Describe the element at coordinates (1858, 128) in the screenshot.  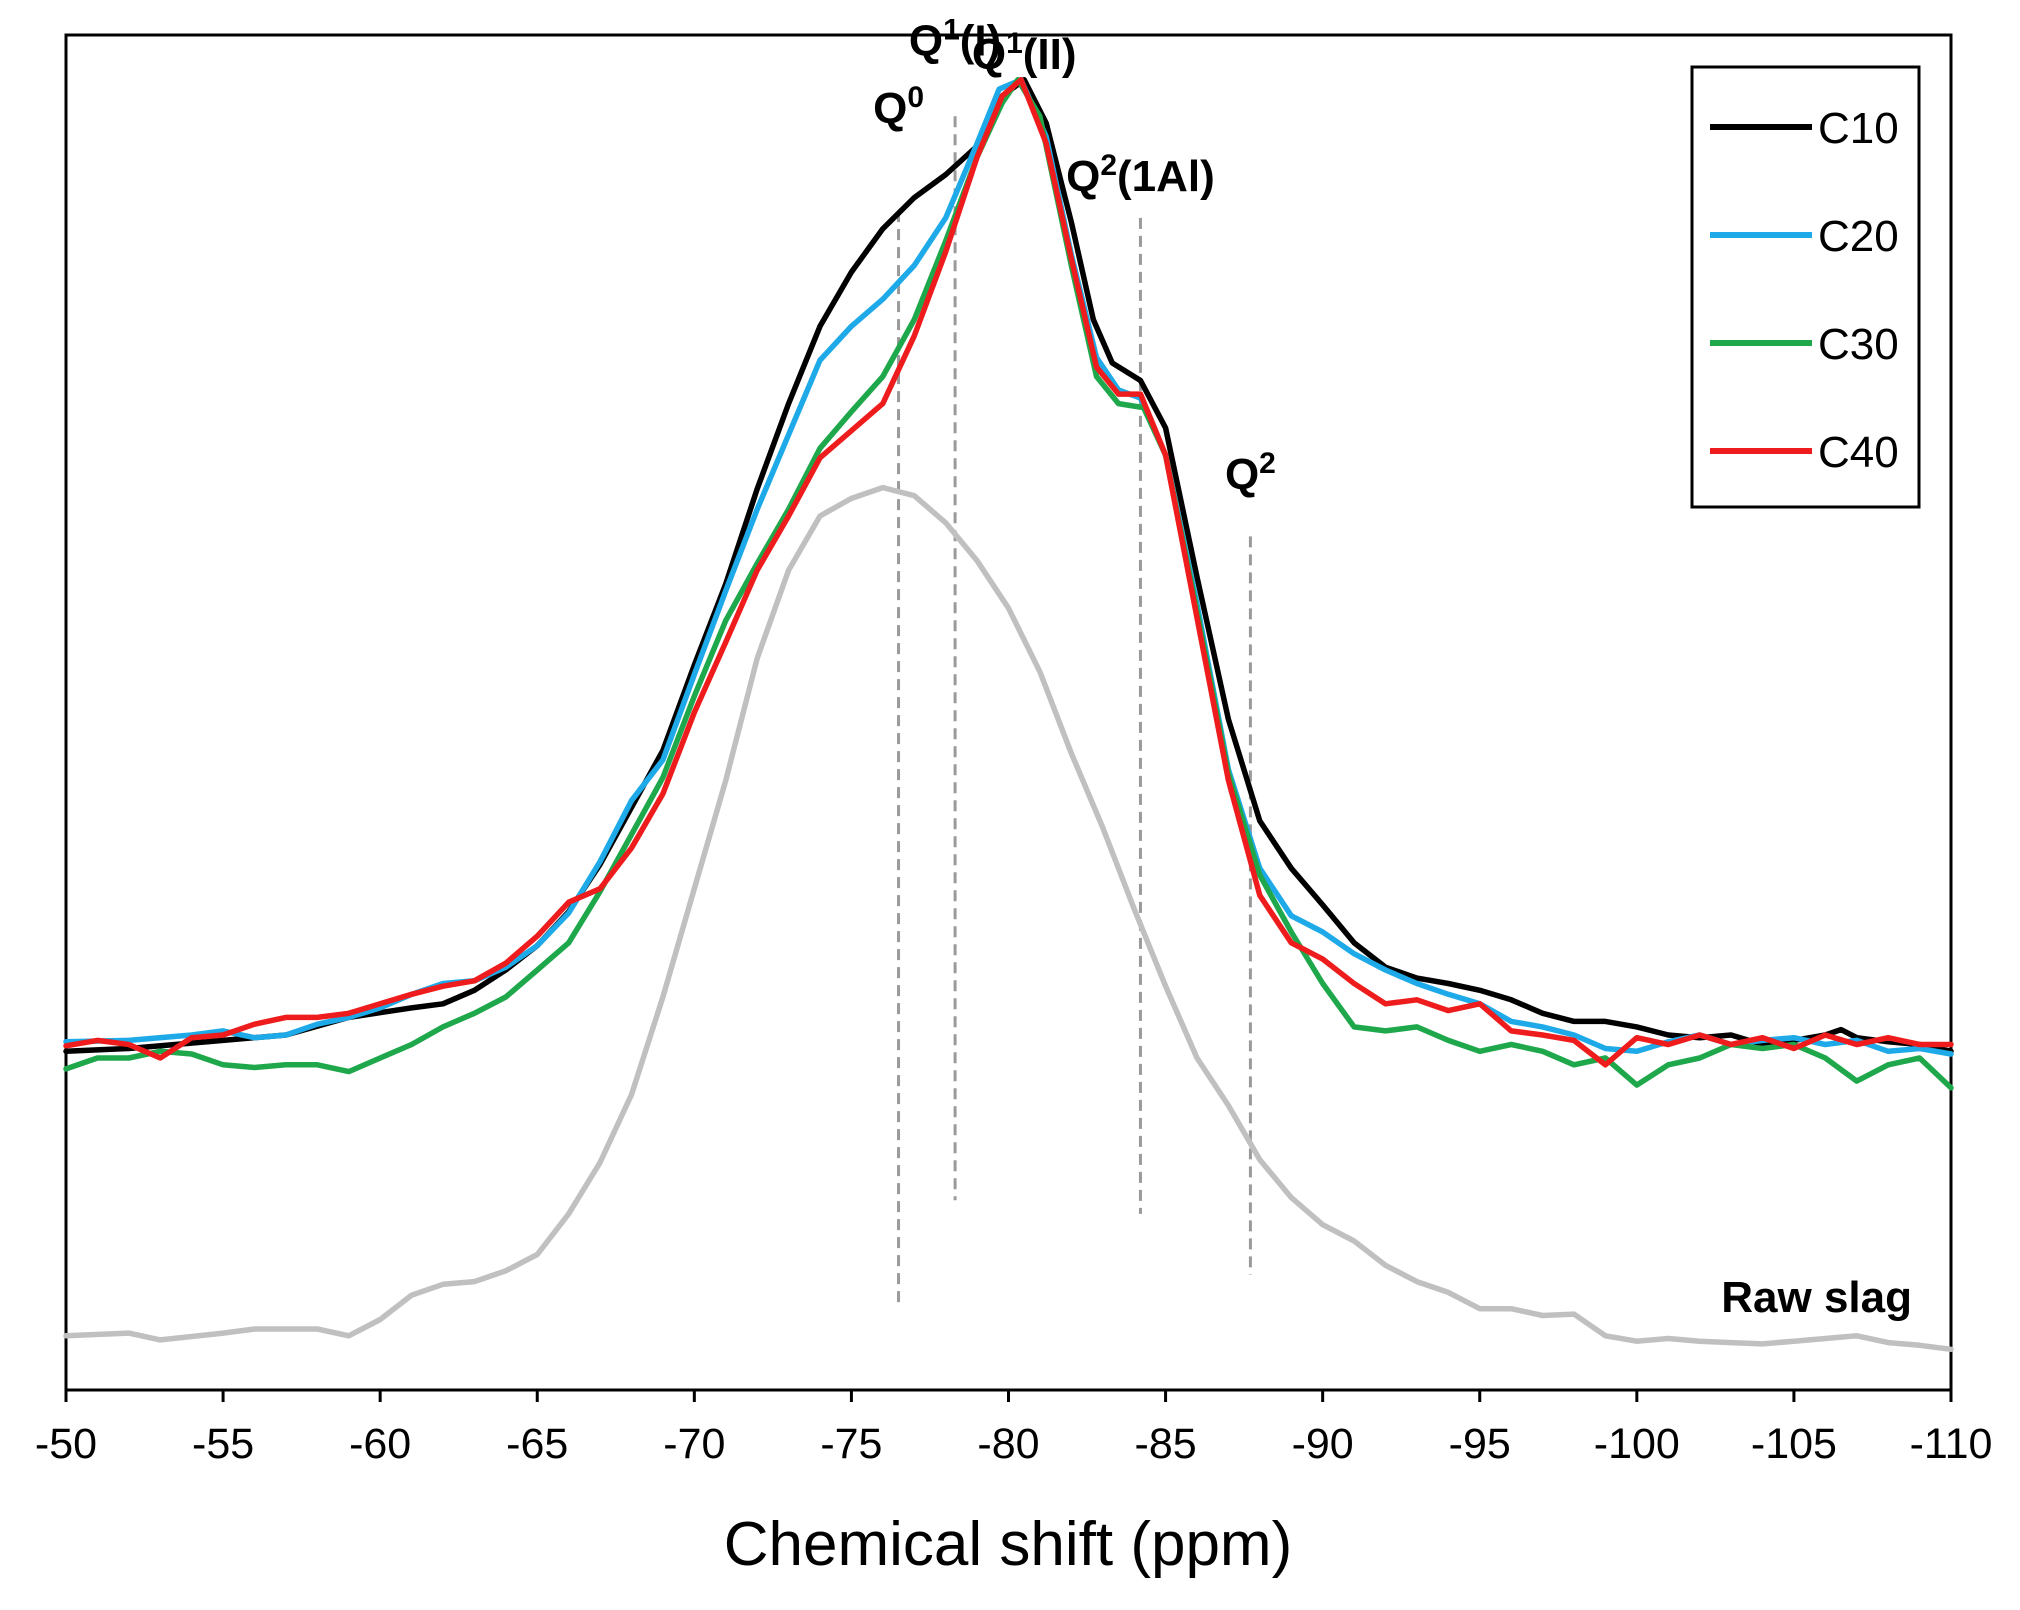
I see `legend-label-c10: C10` at that location.